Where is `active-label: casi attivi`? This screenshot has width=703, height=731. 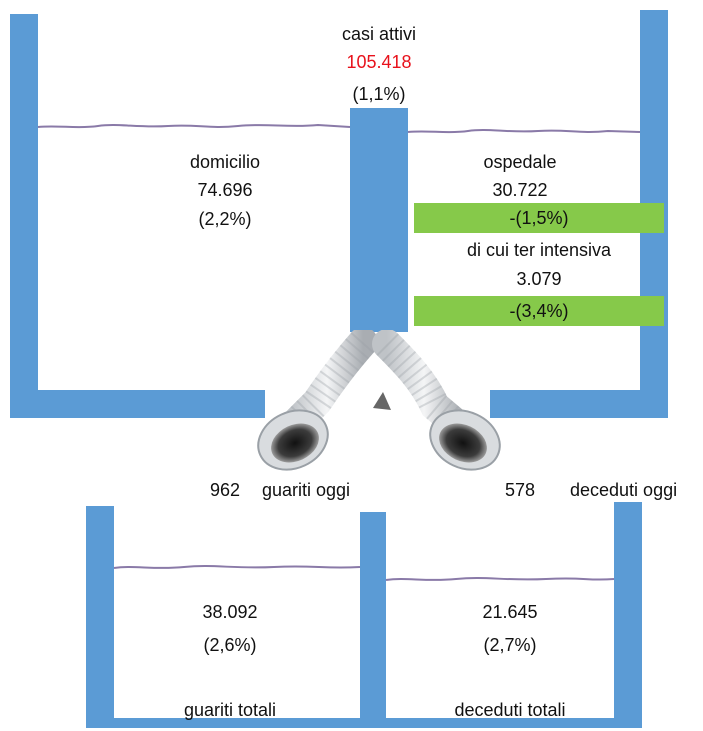
active-label: casi attivi is located at coordinates (379, 34).